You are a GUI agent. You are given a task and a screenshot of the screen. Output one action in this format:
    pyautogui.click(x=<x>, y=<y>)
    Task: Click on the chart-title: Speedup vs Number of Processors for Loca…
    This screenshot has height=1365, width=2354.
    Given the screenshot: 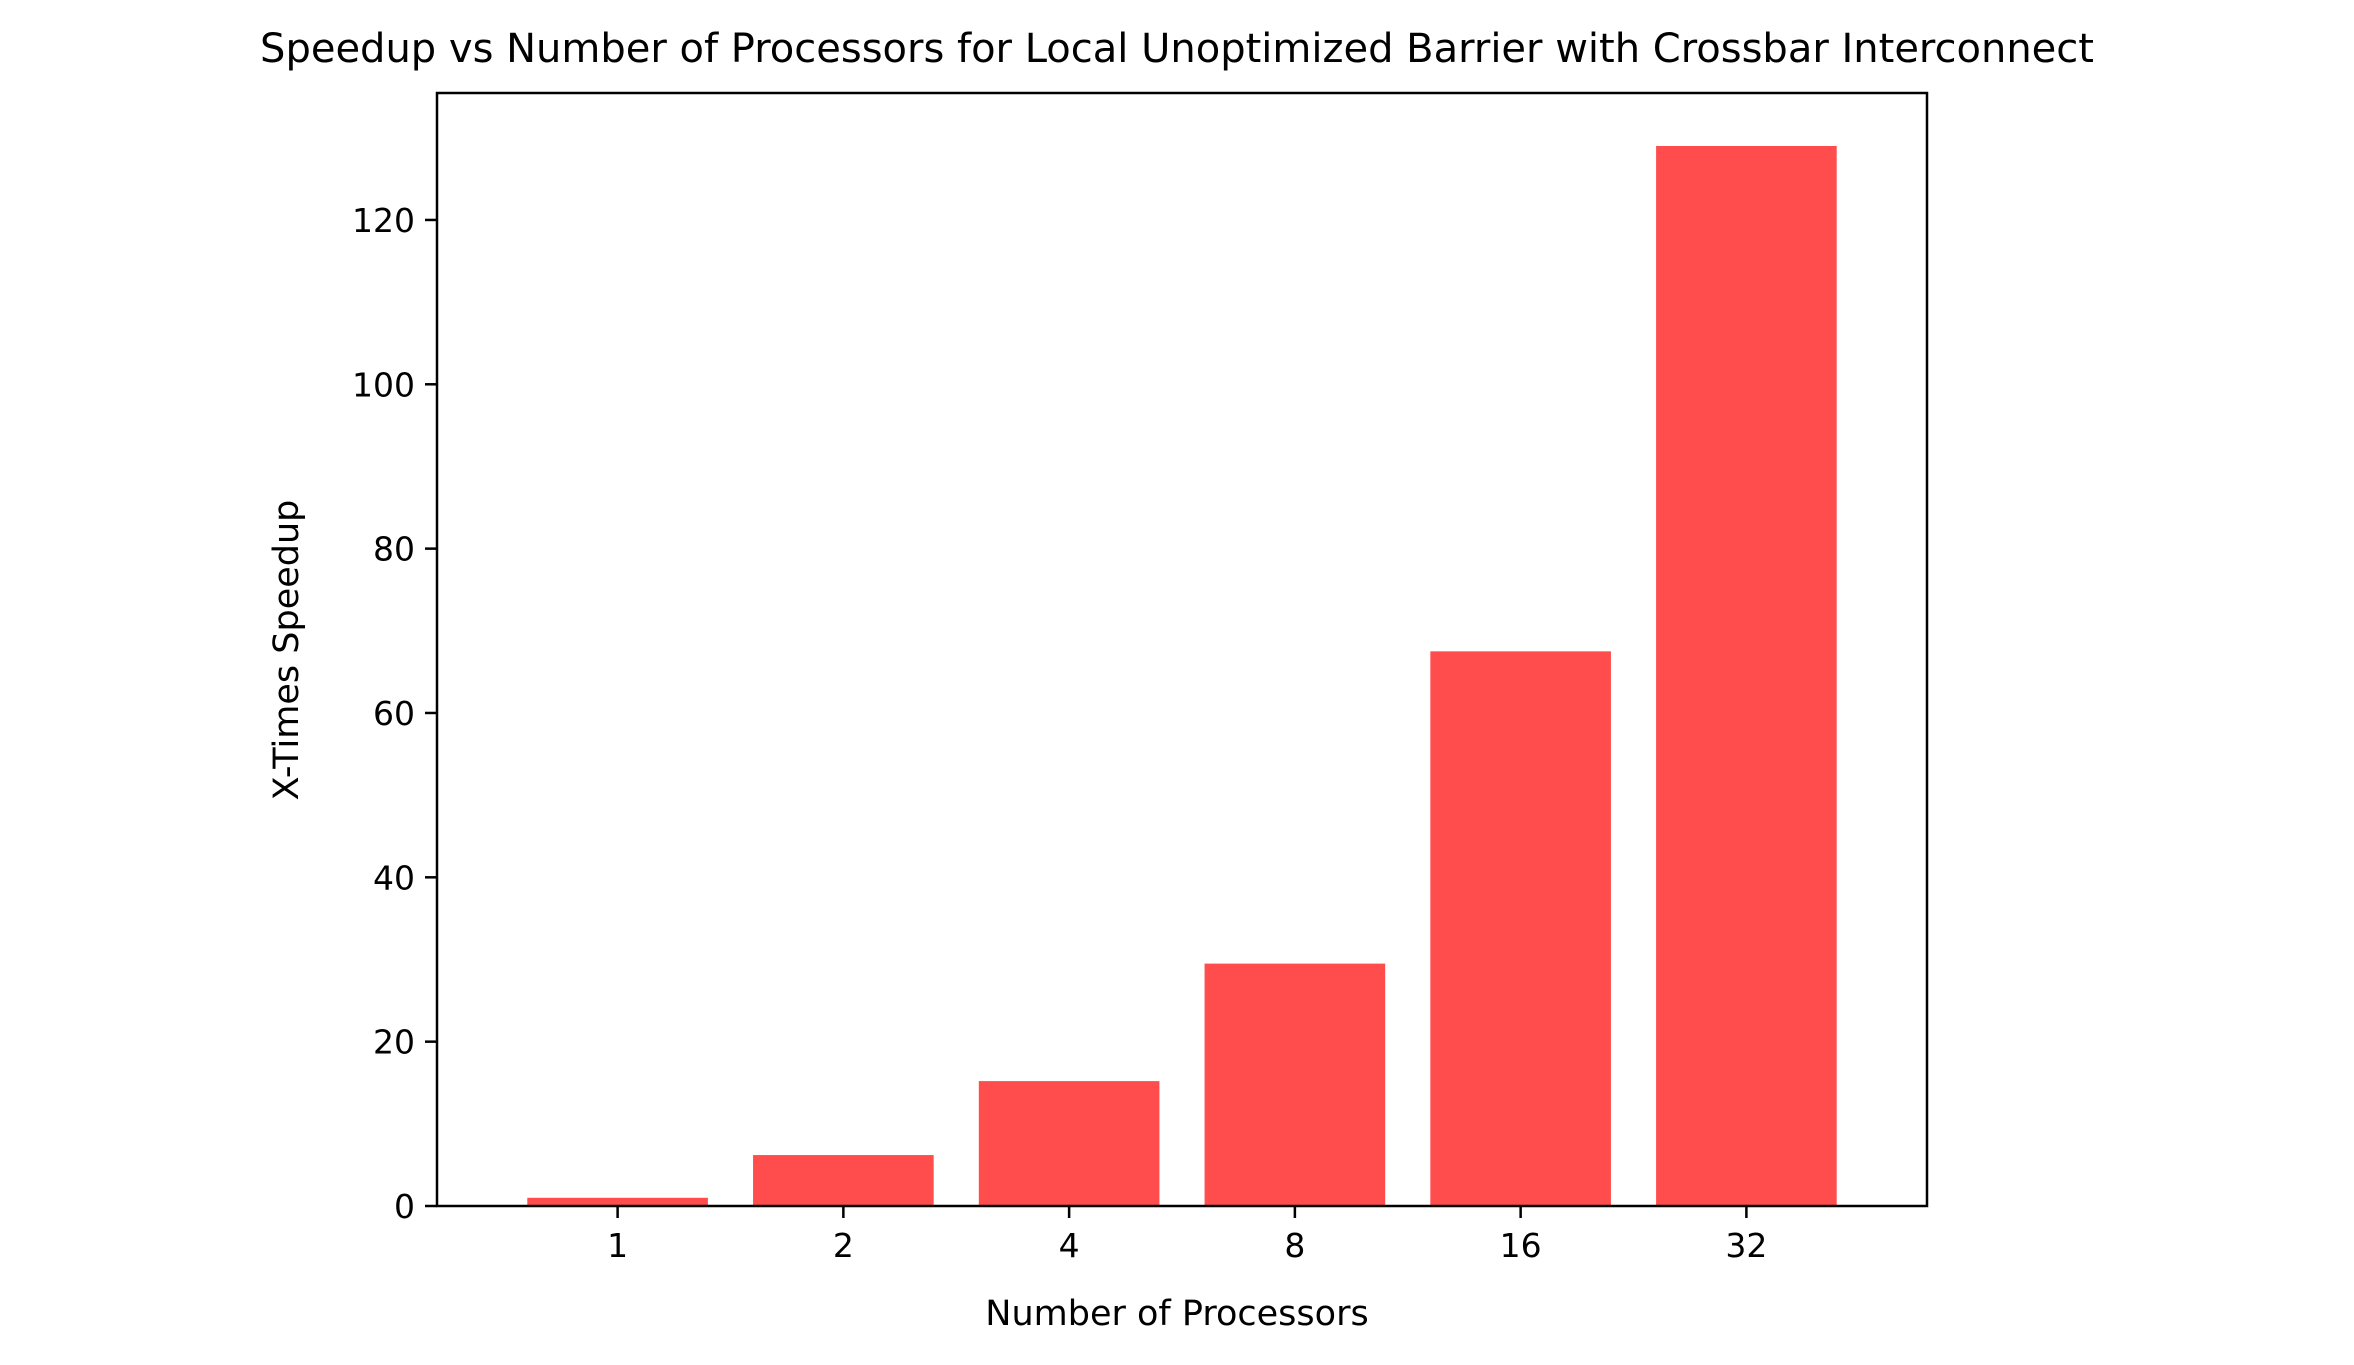 What is the action you would take?
    pyautogui.click(x=1177, y=49)
    